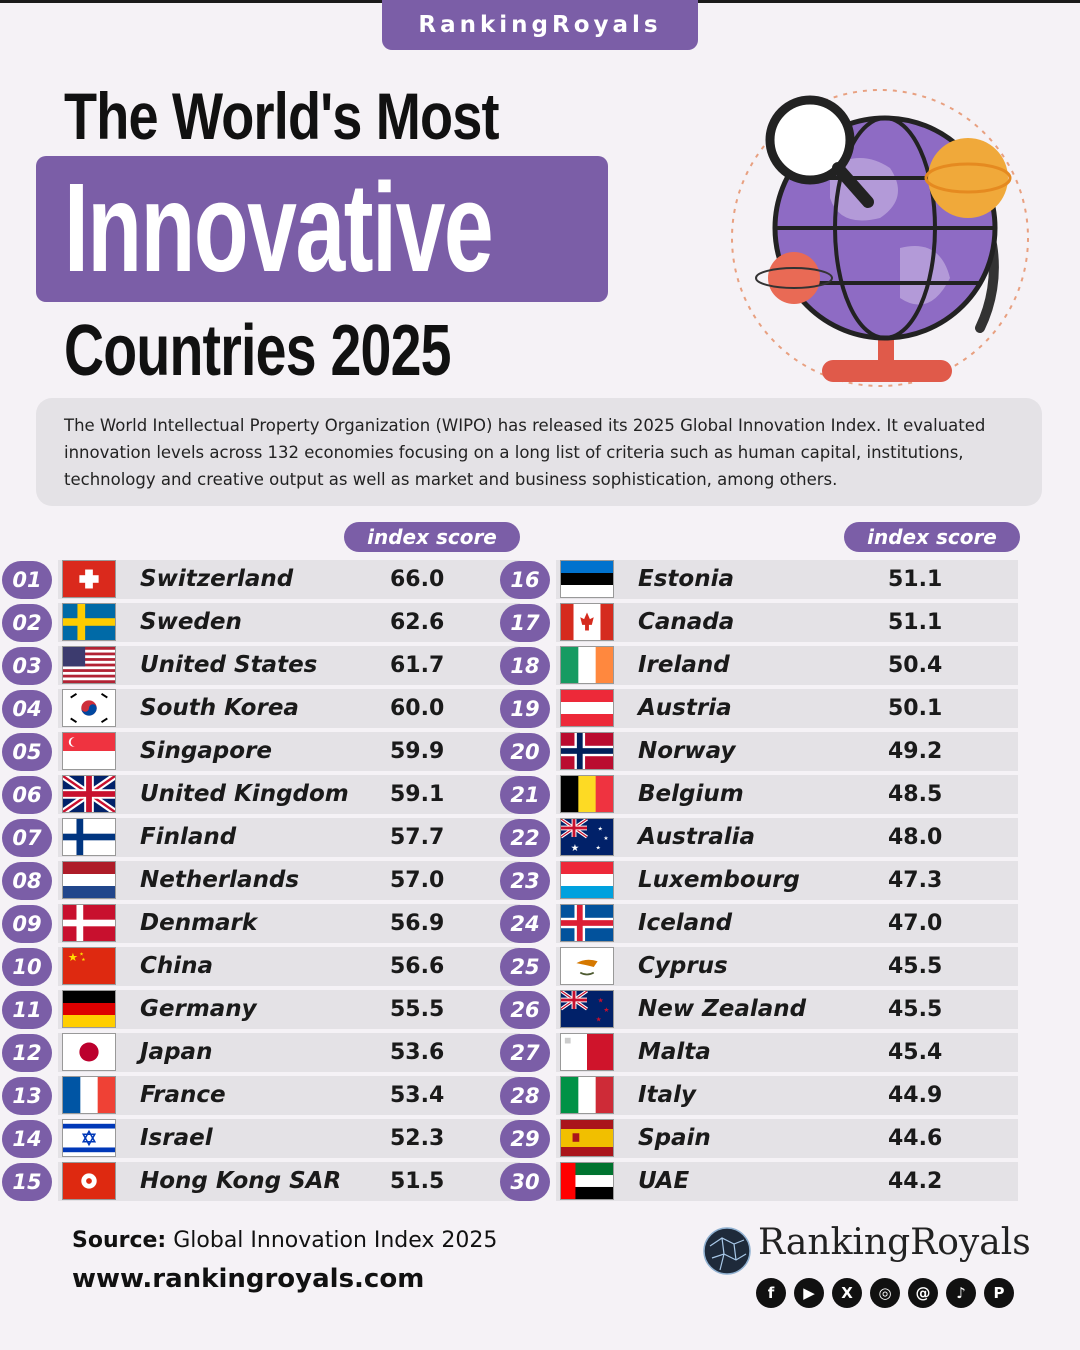  Describe the element at coordinates (525, 1010) in the screenshot. I see `rank-badge: 26` at that location.